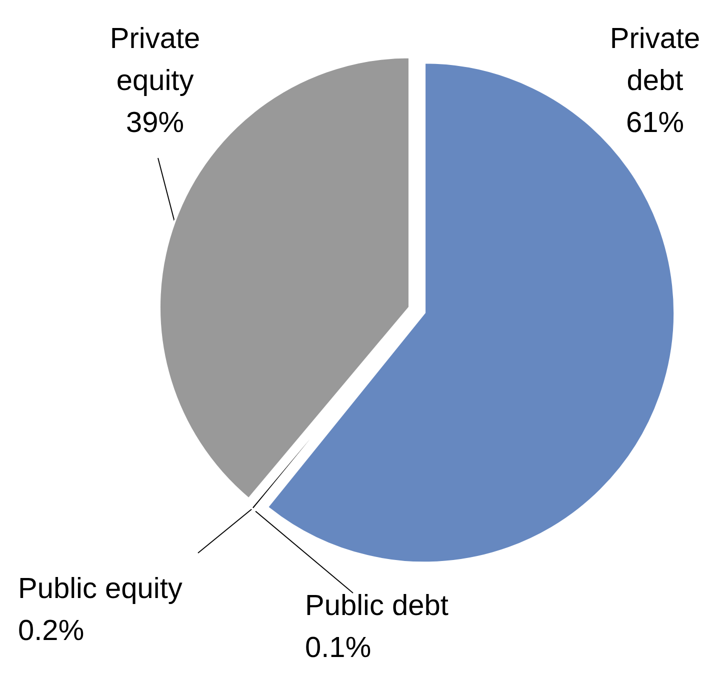 The width and height of the screenshot is (722, 673). I want to click on data-label: 39%, so click(155, 123).